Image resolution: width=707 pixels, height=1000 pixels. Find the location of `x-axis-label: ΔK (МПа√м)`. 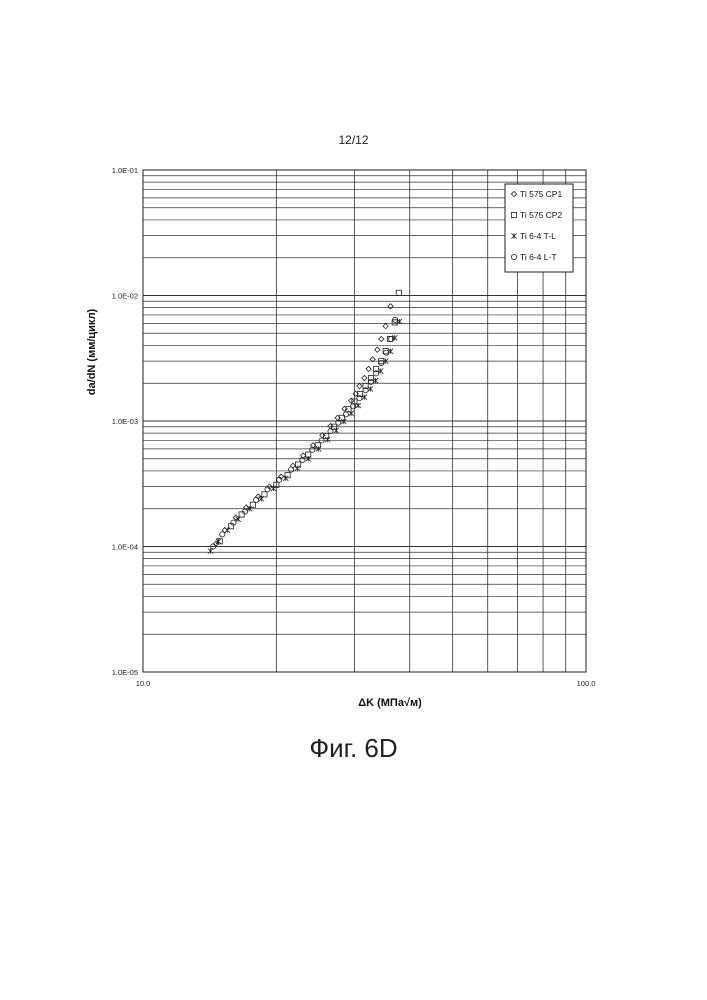

x-axis-label: ΔK (МПа√м) is located at coordinates (390, 703).